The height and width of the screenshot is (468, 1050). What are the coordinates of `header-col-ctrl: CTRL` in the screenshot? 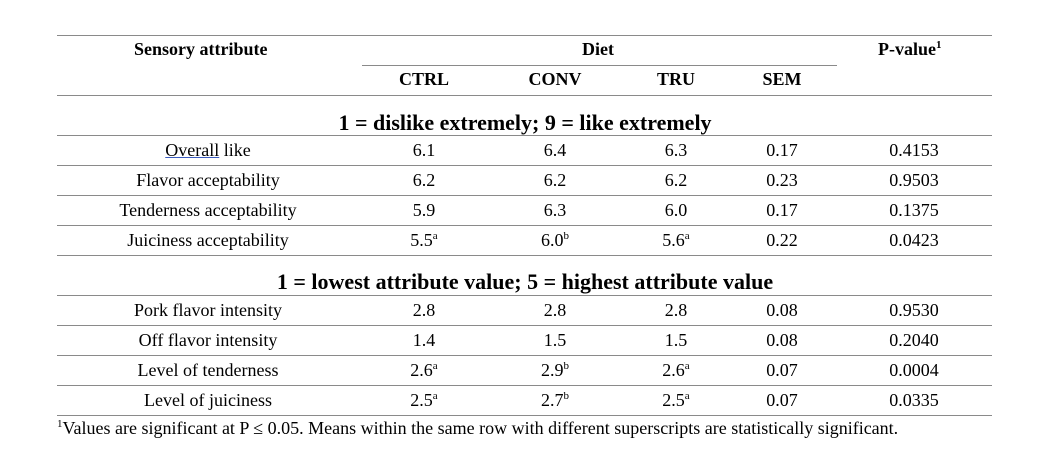 It's located at (424, 79).